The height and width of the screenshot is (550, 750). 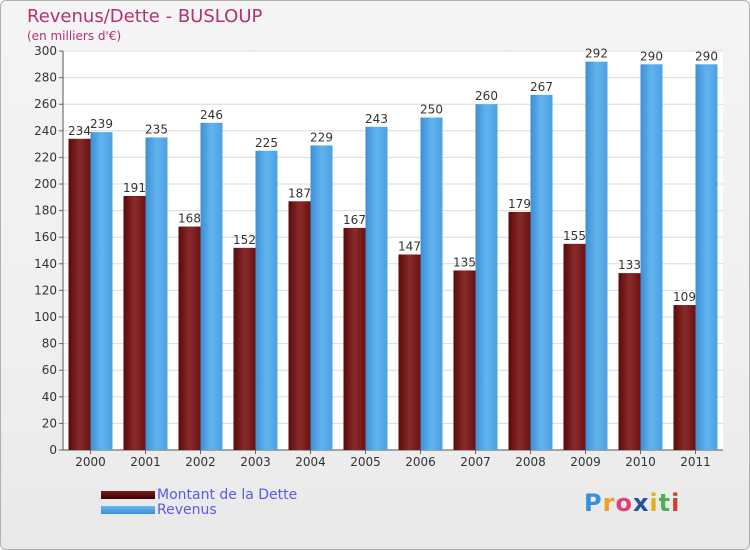 What do you see at coordinates (45, 290) in the screenshot?
I see `y-tick-label: 120` at bounding box center [45, 290].